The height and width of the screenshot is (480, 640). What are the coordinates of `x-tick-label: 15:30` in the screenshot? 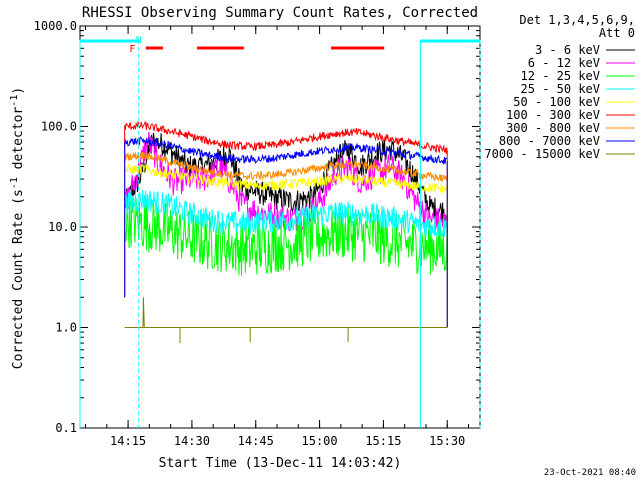 It's located at (447, 441).